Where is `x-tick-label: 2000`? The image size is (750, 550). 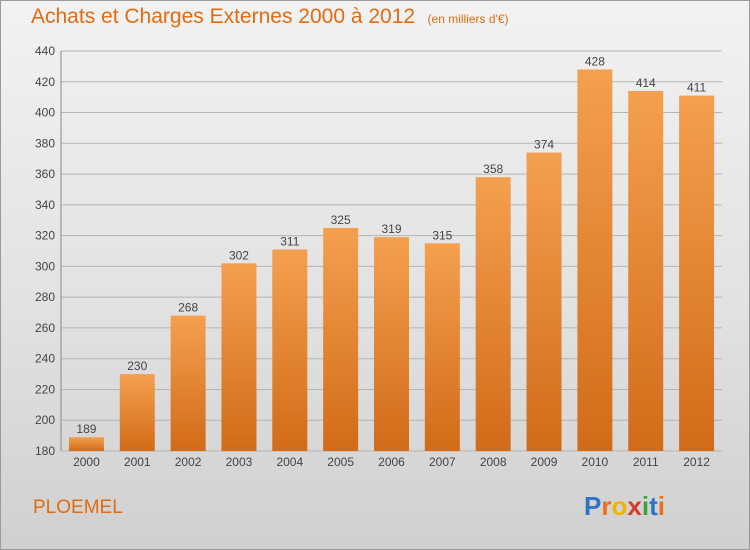
x-tick-label: 2000 is located at coordinates (86, 462).